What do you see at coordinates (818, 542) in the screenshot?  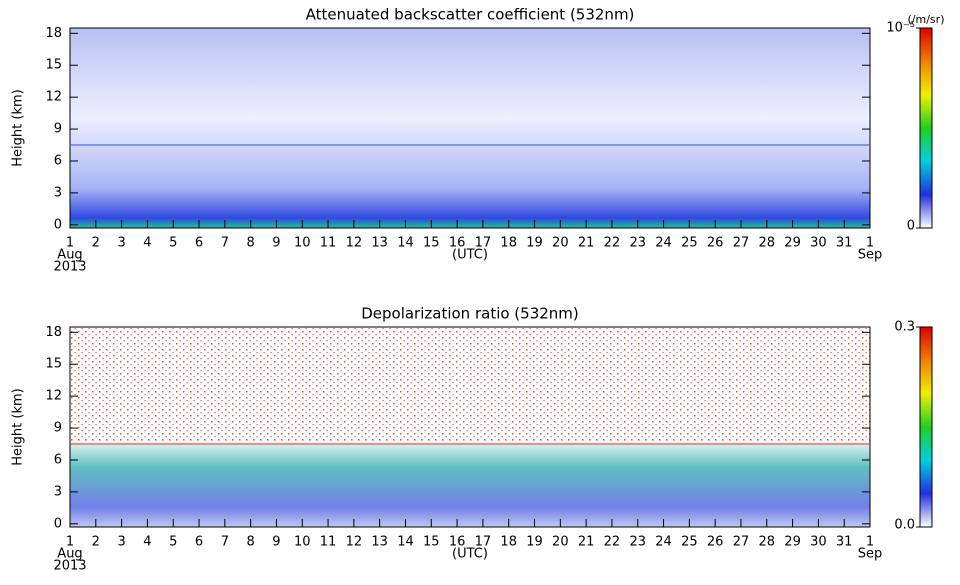 I see `x-tick-label: 30` at bounding box center [818, 542].